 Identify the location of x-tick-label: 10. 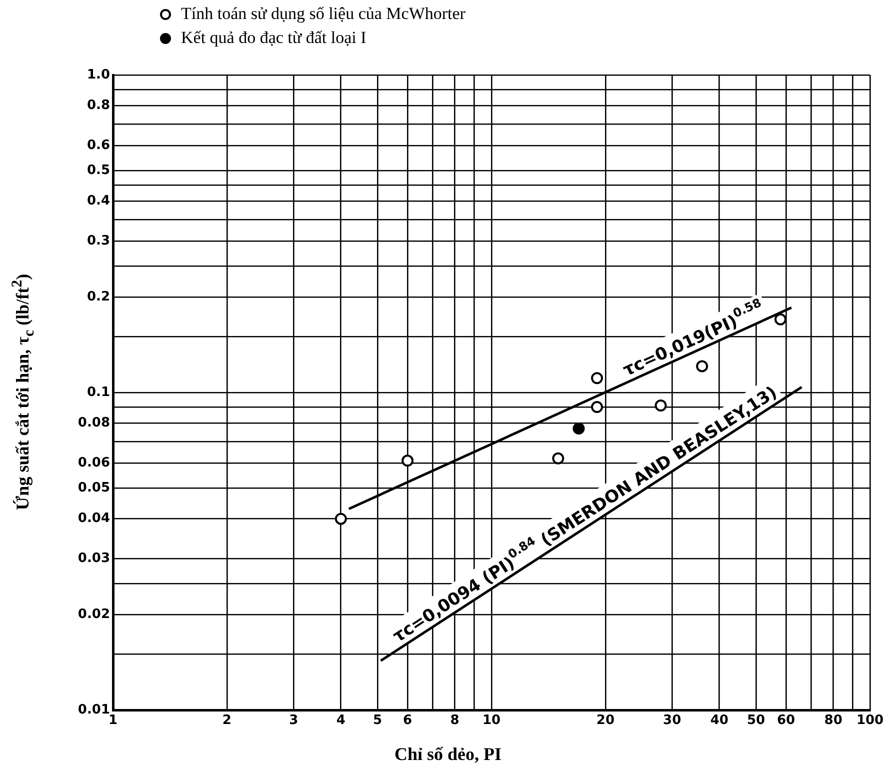
(491, 720).